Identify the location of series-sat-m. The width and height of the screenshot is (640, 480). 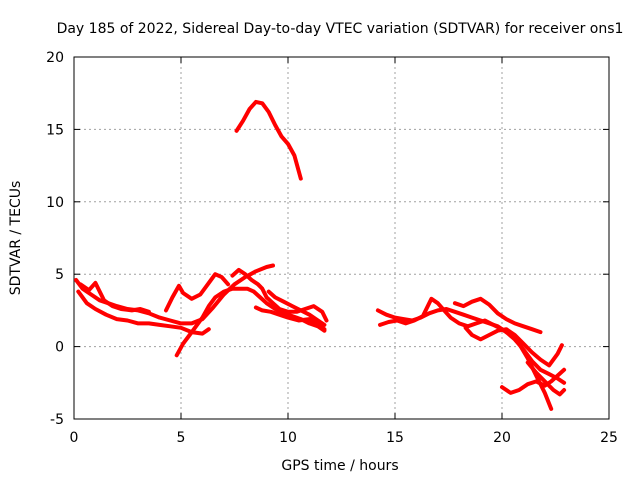
(513, 346).